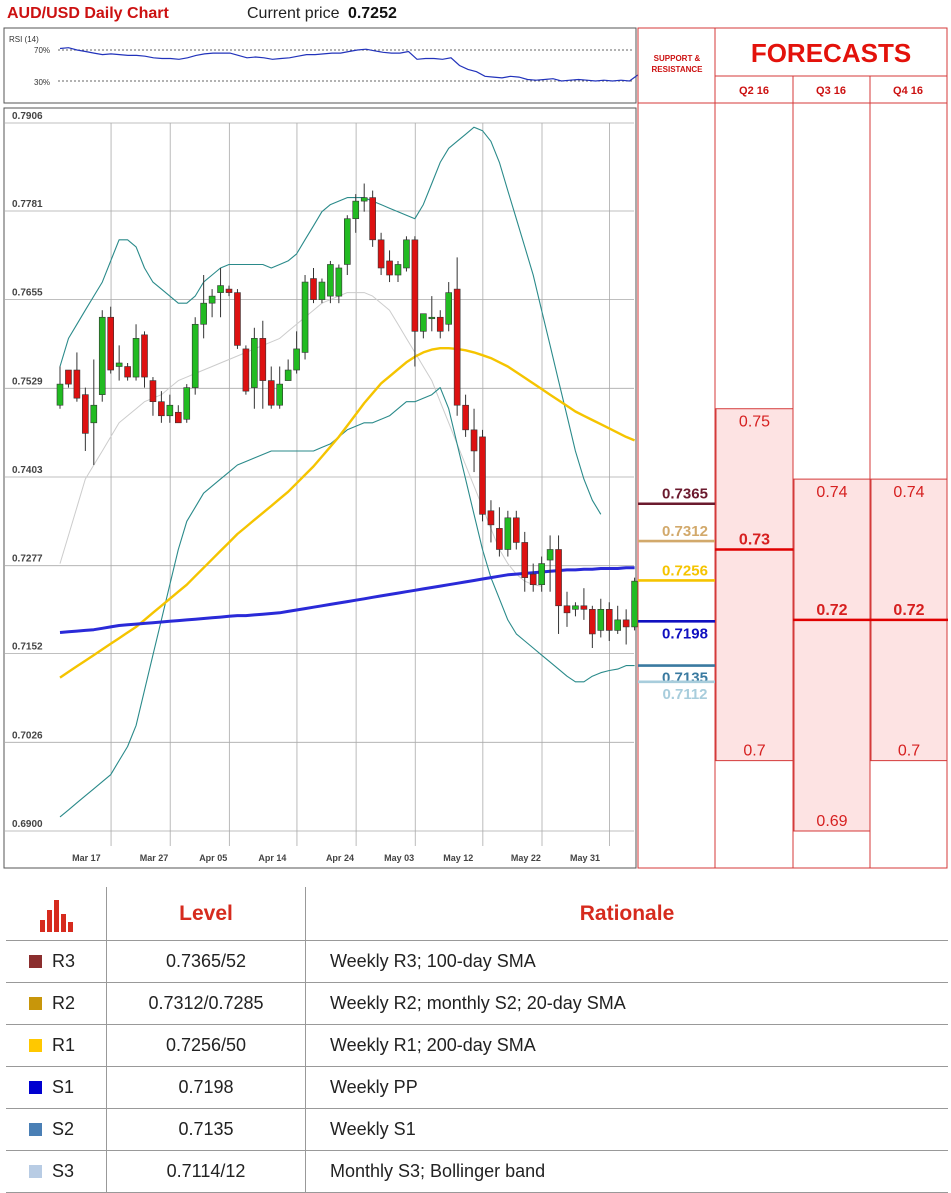 This screenshot has width=951, height=1193. Describe the element at coordinates (27, 470) in the screenshot. I see `y-tick-label: 0.7403` at that location.